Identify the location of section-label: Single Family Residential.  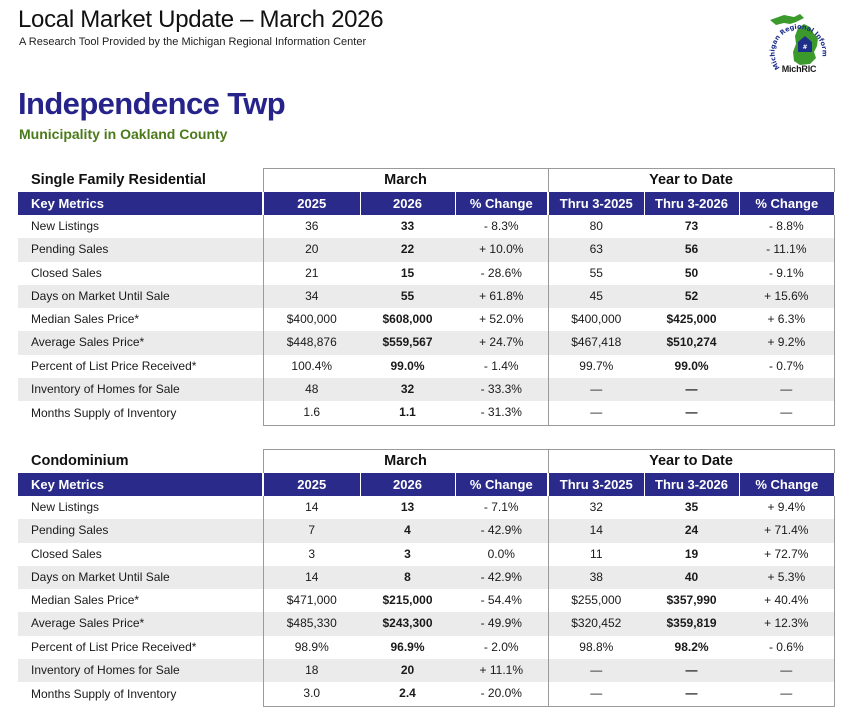
(140, 180).